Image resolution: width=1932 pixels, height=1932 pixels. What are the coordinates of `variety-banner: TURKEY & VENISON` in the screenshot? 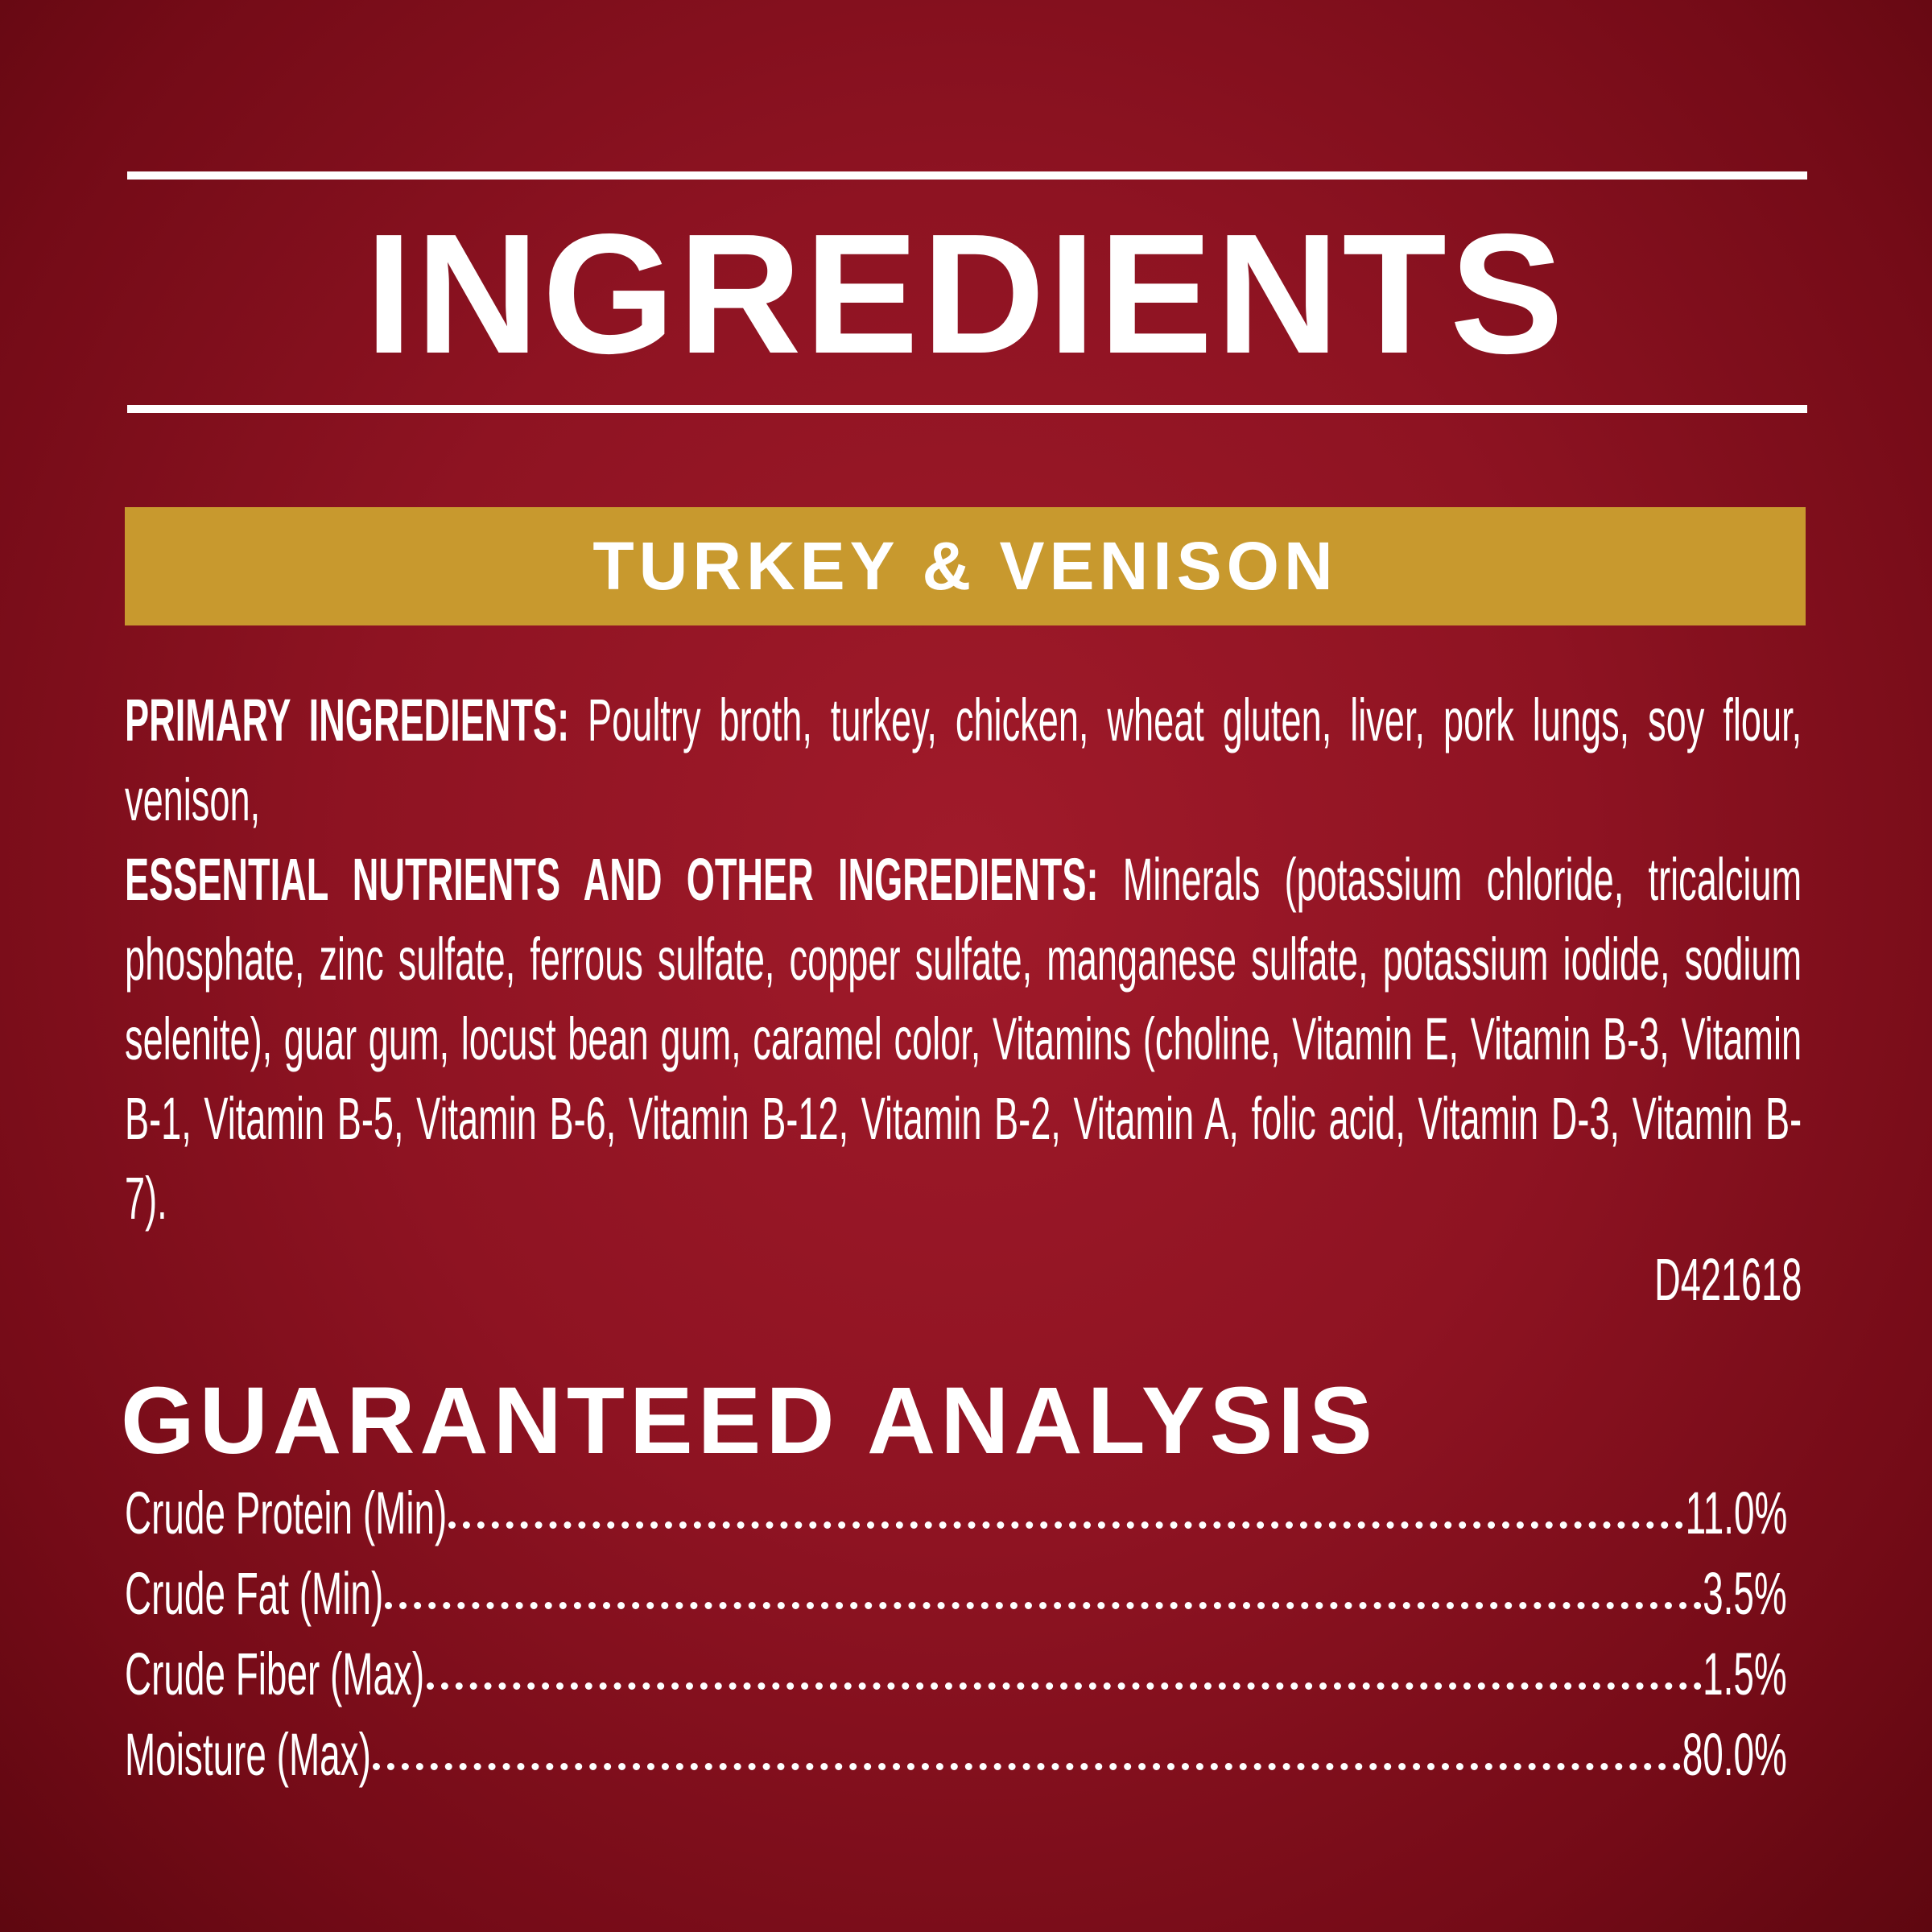 It's located at (966, 566).